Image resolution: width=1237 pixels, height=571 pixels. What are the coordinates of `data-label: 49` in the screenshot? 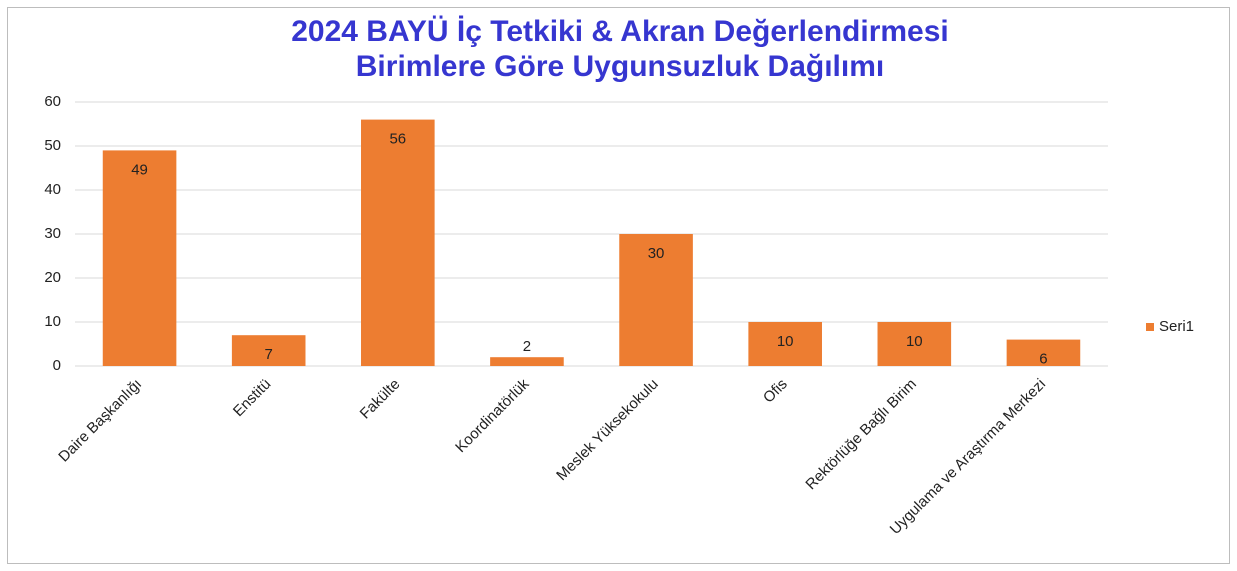 It's located at (139, 169).